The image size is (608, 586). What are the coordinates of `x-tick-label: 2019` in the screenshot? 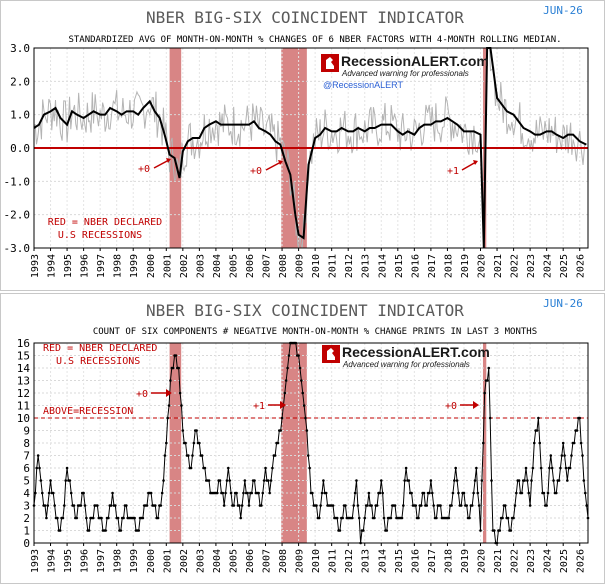 It's located at (465, 266).